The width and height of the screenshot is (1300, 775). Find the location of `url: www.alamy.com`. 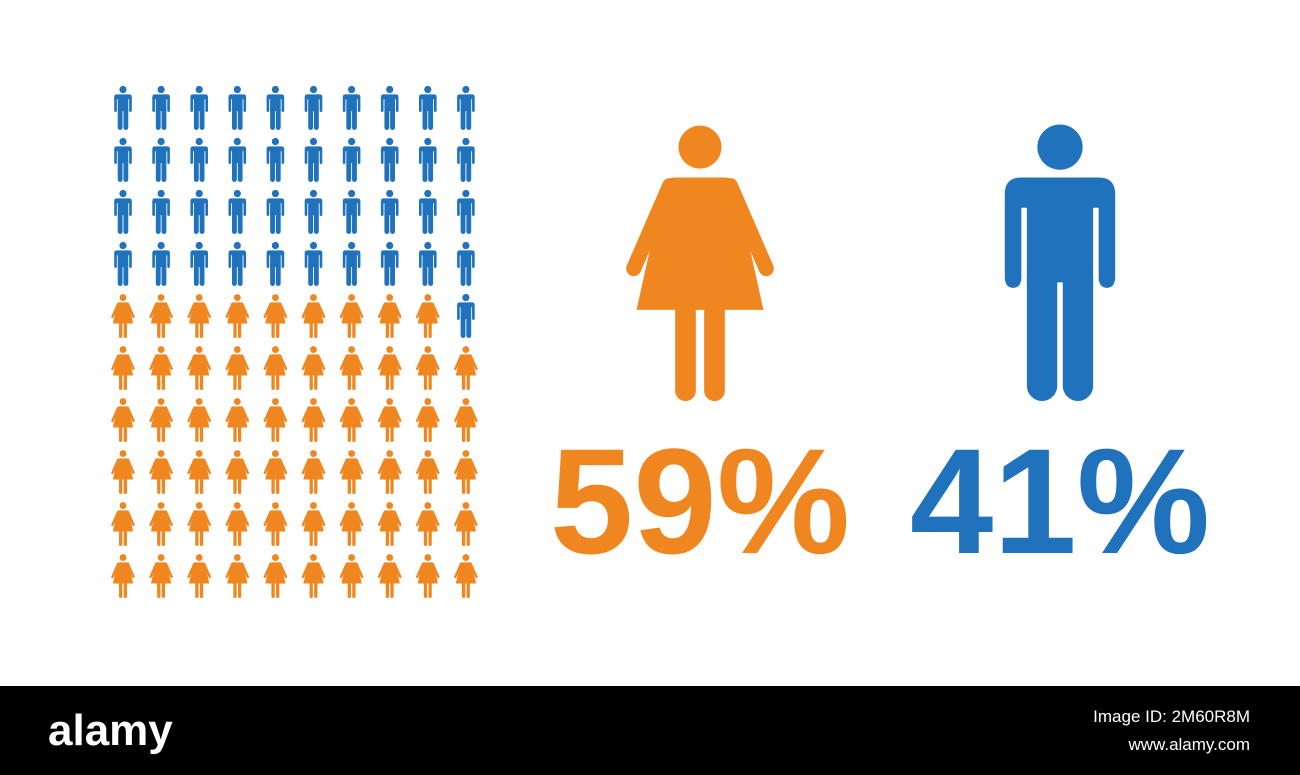

url: www.alamy.com is located at coordinates (1188, 744).